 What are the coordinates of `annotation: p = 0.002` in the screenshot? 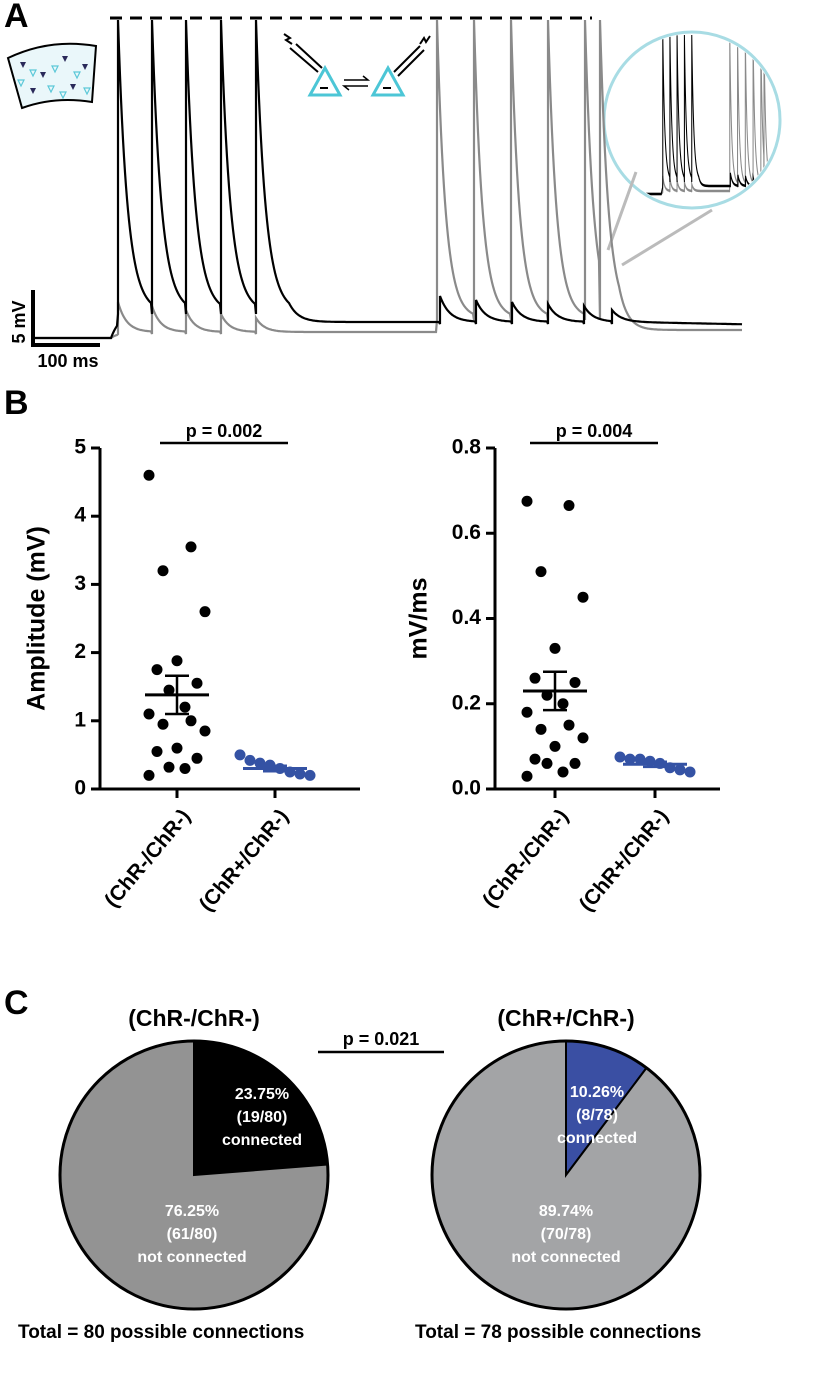 It's located at (224, 431).